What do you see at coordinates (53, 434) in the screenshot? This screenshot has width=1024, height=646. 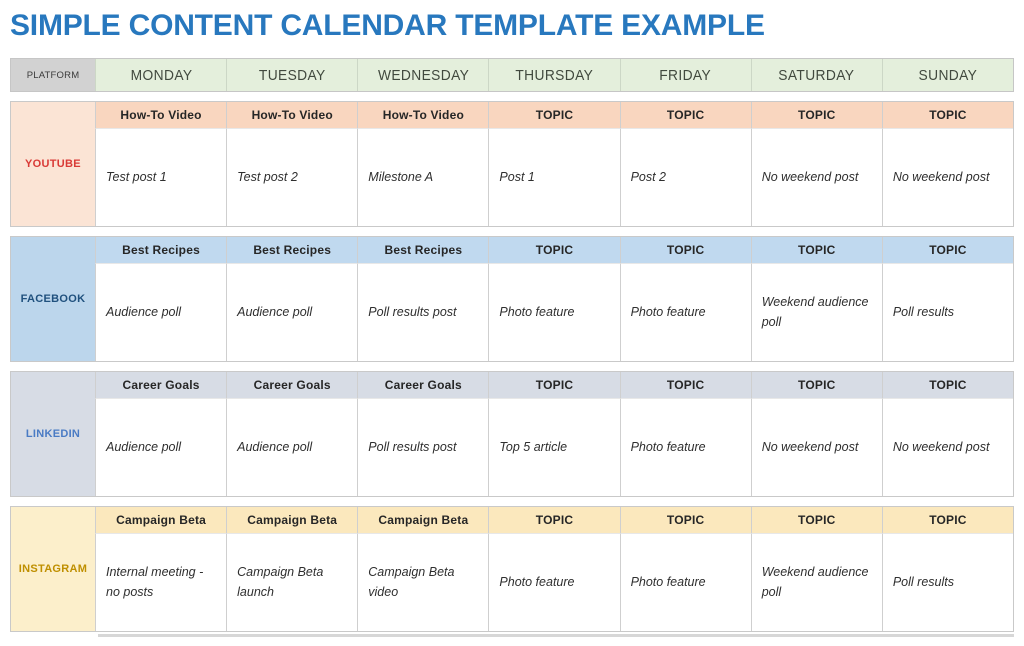 I see `platform-label-linkedin: LINKEDIN` at bounding box center [53, 434].